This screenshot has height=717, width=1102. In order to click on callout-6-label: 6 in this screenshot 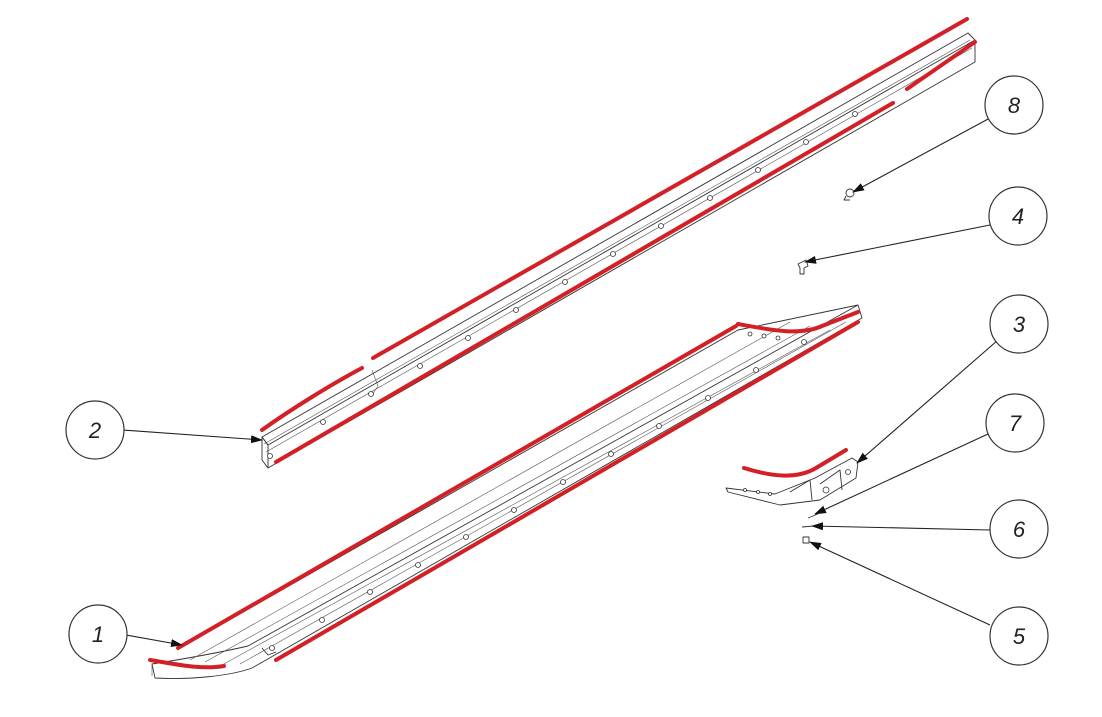, I will do `click(1019, 529)`.